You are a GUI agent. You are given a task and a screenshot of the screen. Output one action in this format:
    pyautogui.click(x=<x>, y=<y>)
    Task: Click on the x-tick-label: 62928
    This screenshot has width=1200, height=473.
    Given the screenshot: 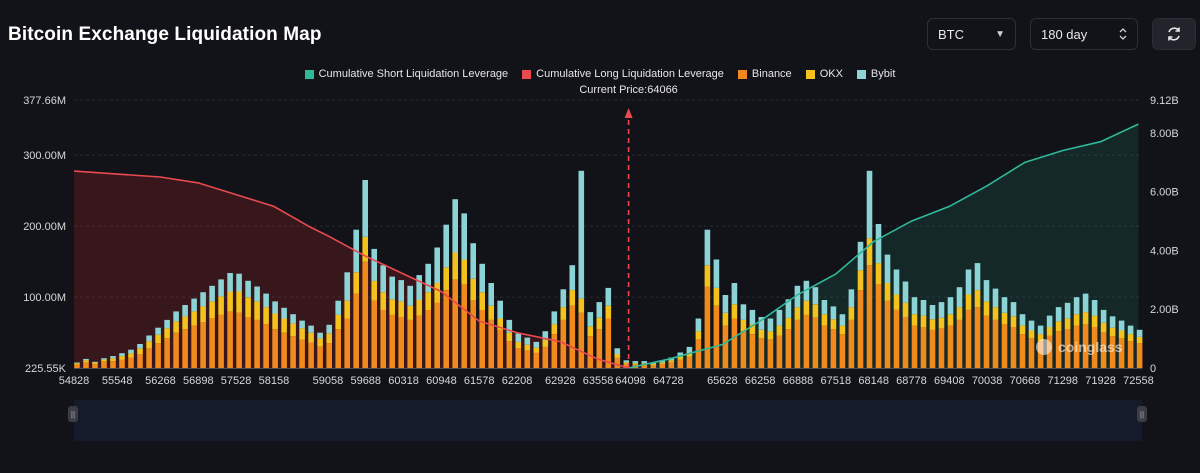 What is the action you would take?
    pyautogui.click(x=560, y=381)
    